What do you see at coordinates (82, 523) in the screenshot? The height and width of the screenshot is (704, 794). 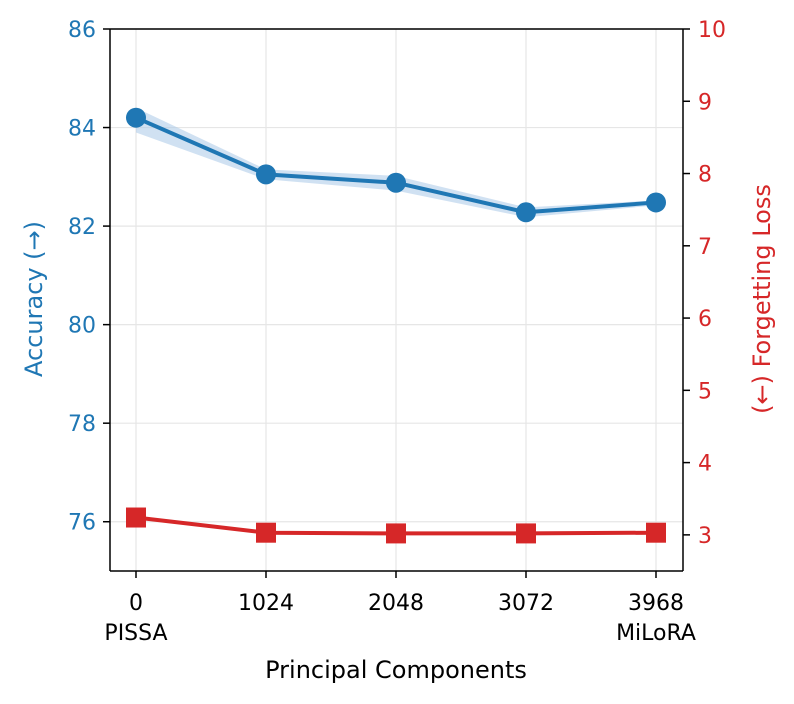 I see `left-tick-label-0: 76` at bounding box center [82, 523].